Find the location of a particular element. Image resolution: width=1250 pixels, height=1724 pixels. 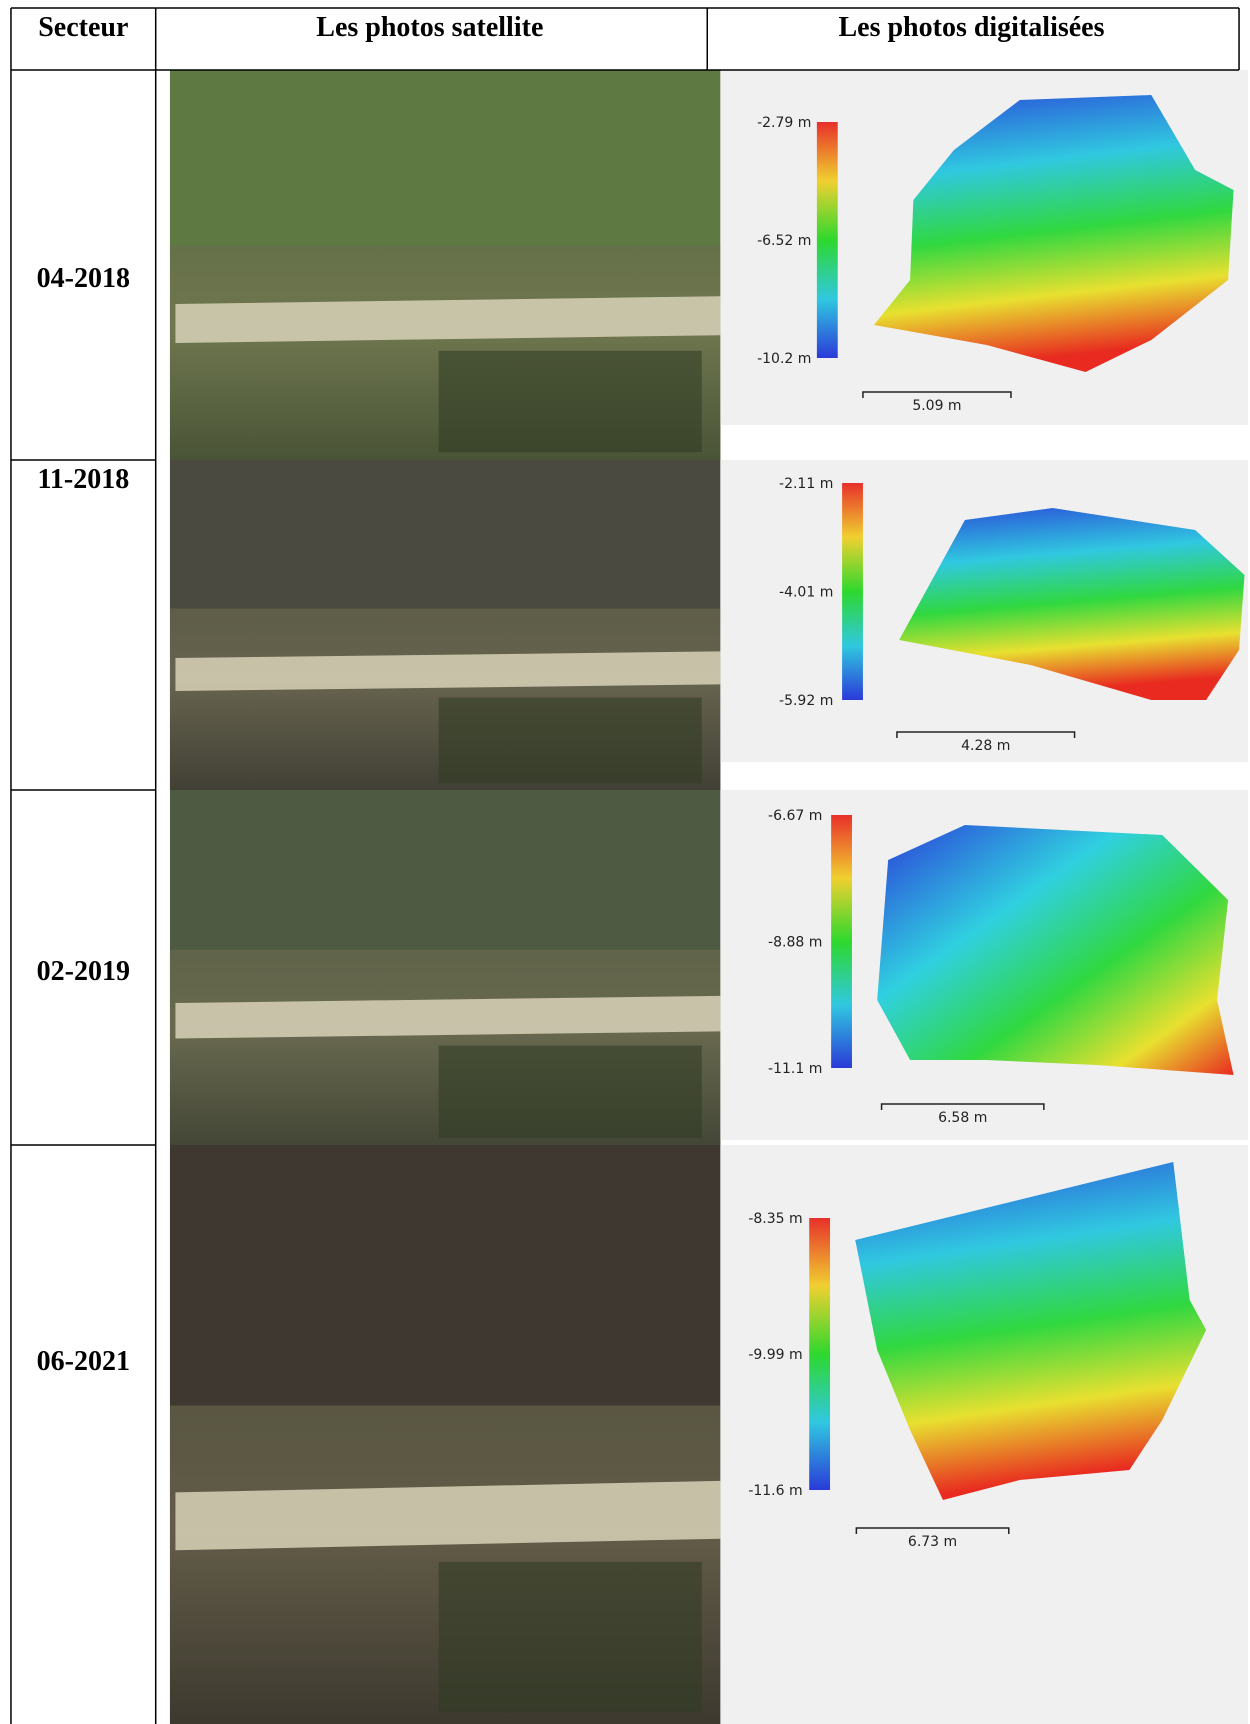

sector-label: 04-2018 is located at coordinates (83, 278).